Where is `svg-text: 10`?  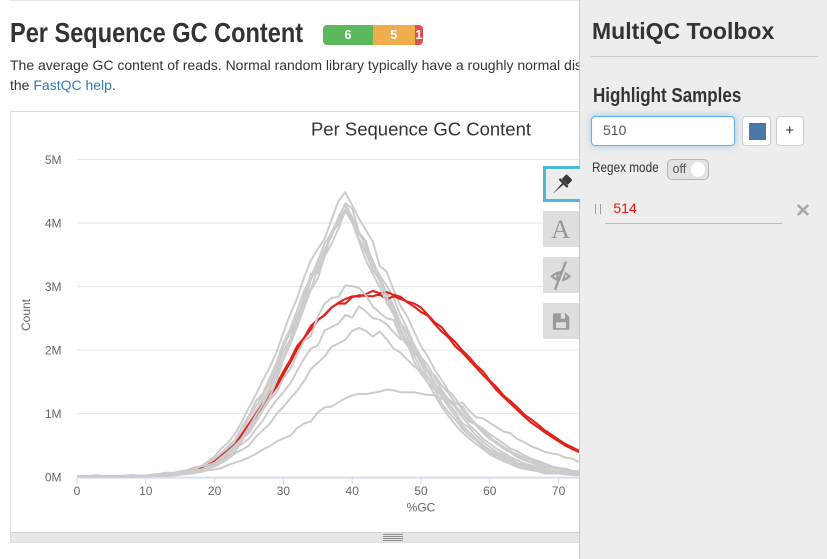 svg-text: 10 is located at coordinates (146, 491).